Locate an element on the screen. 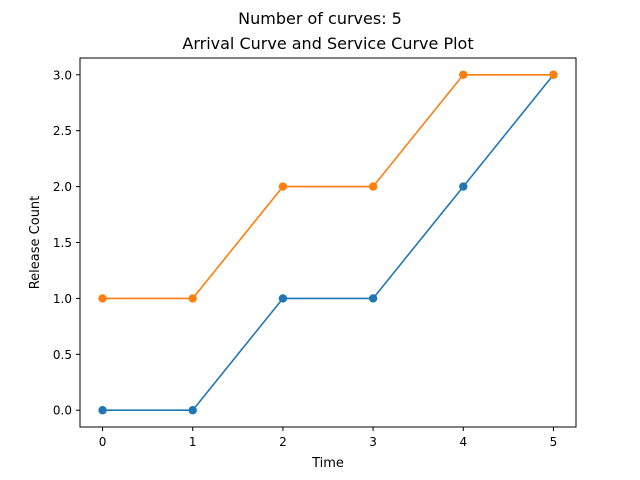 Image resolution: width=640 pixels, height=480 pixels. y-tick-label: 2.5 is located at coordinates (62, 131).